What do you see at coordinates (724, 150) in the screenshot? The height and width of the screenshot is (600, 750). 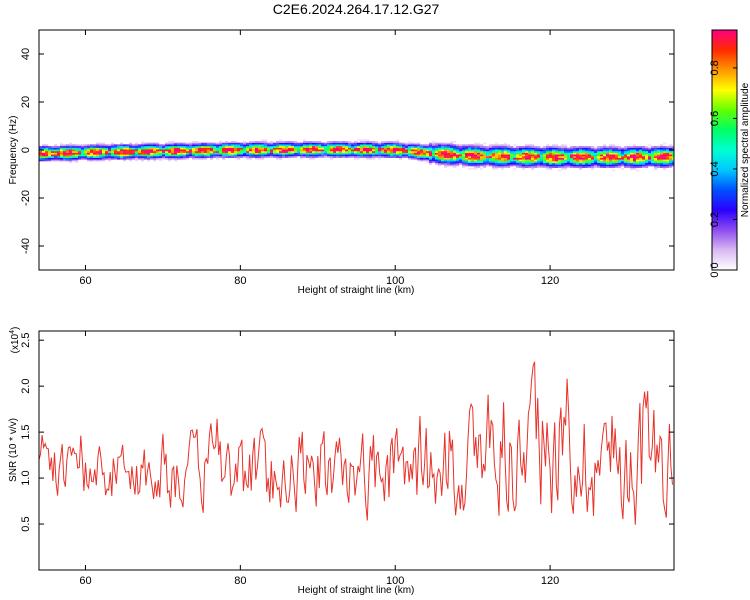 I see `colorbar-gradient` at bounding box center [724, 150].